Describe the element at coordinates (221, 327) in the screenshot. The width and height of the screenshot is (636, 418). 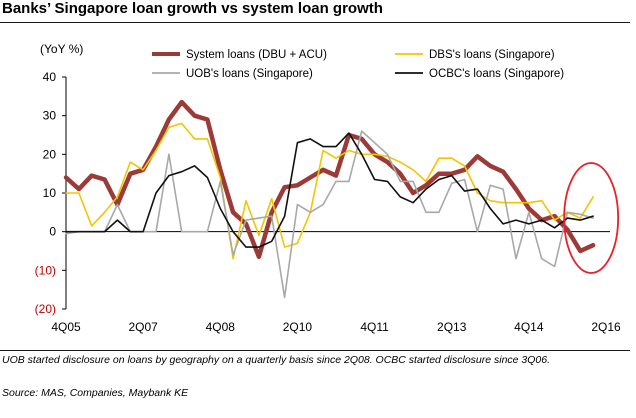
I see `x-tick-label: 4Q08` at that location.